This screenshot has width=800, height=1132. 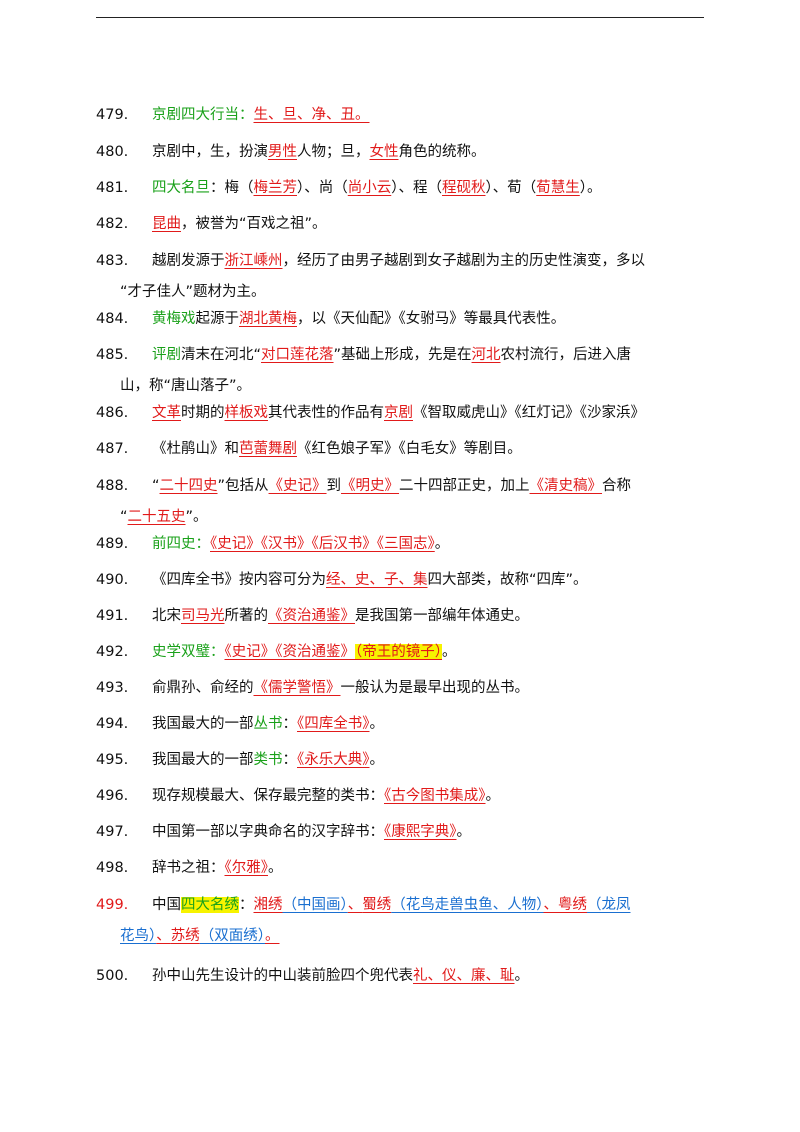 I want to click on text-segment: 农村流行，后进入唐, so click(x=566, y=355).